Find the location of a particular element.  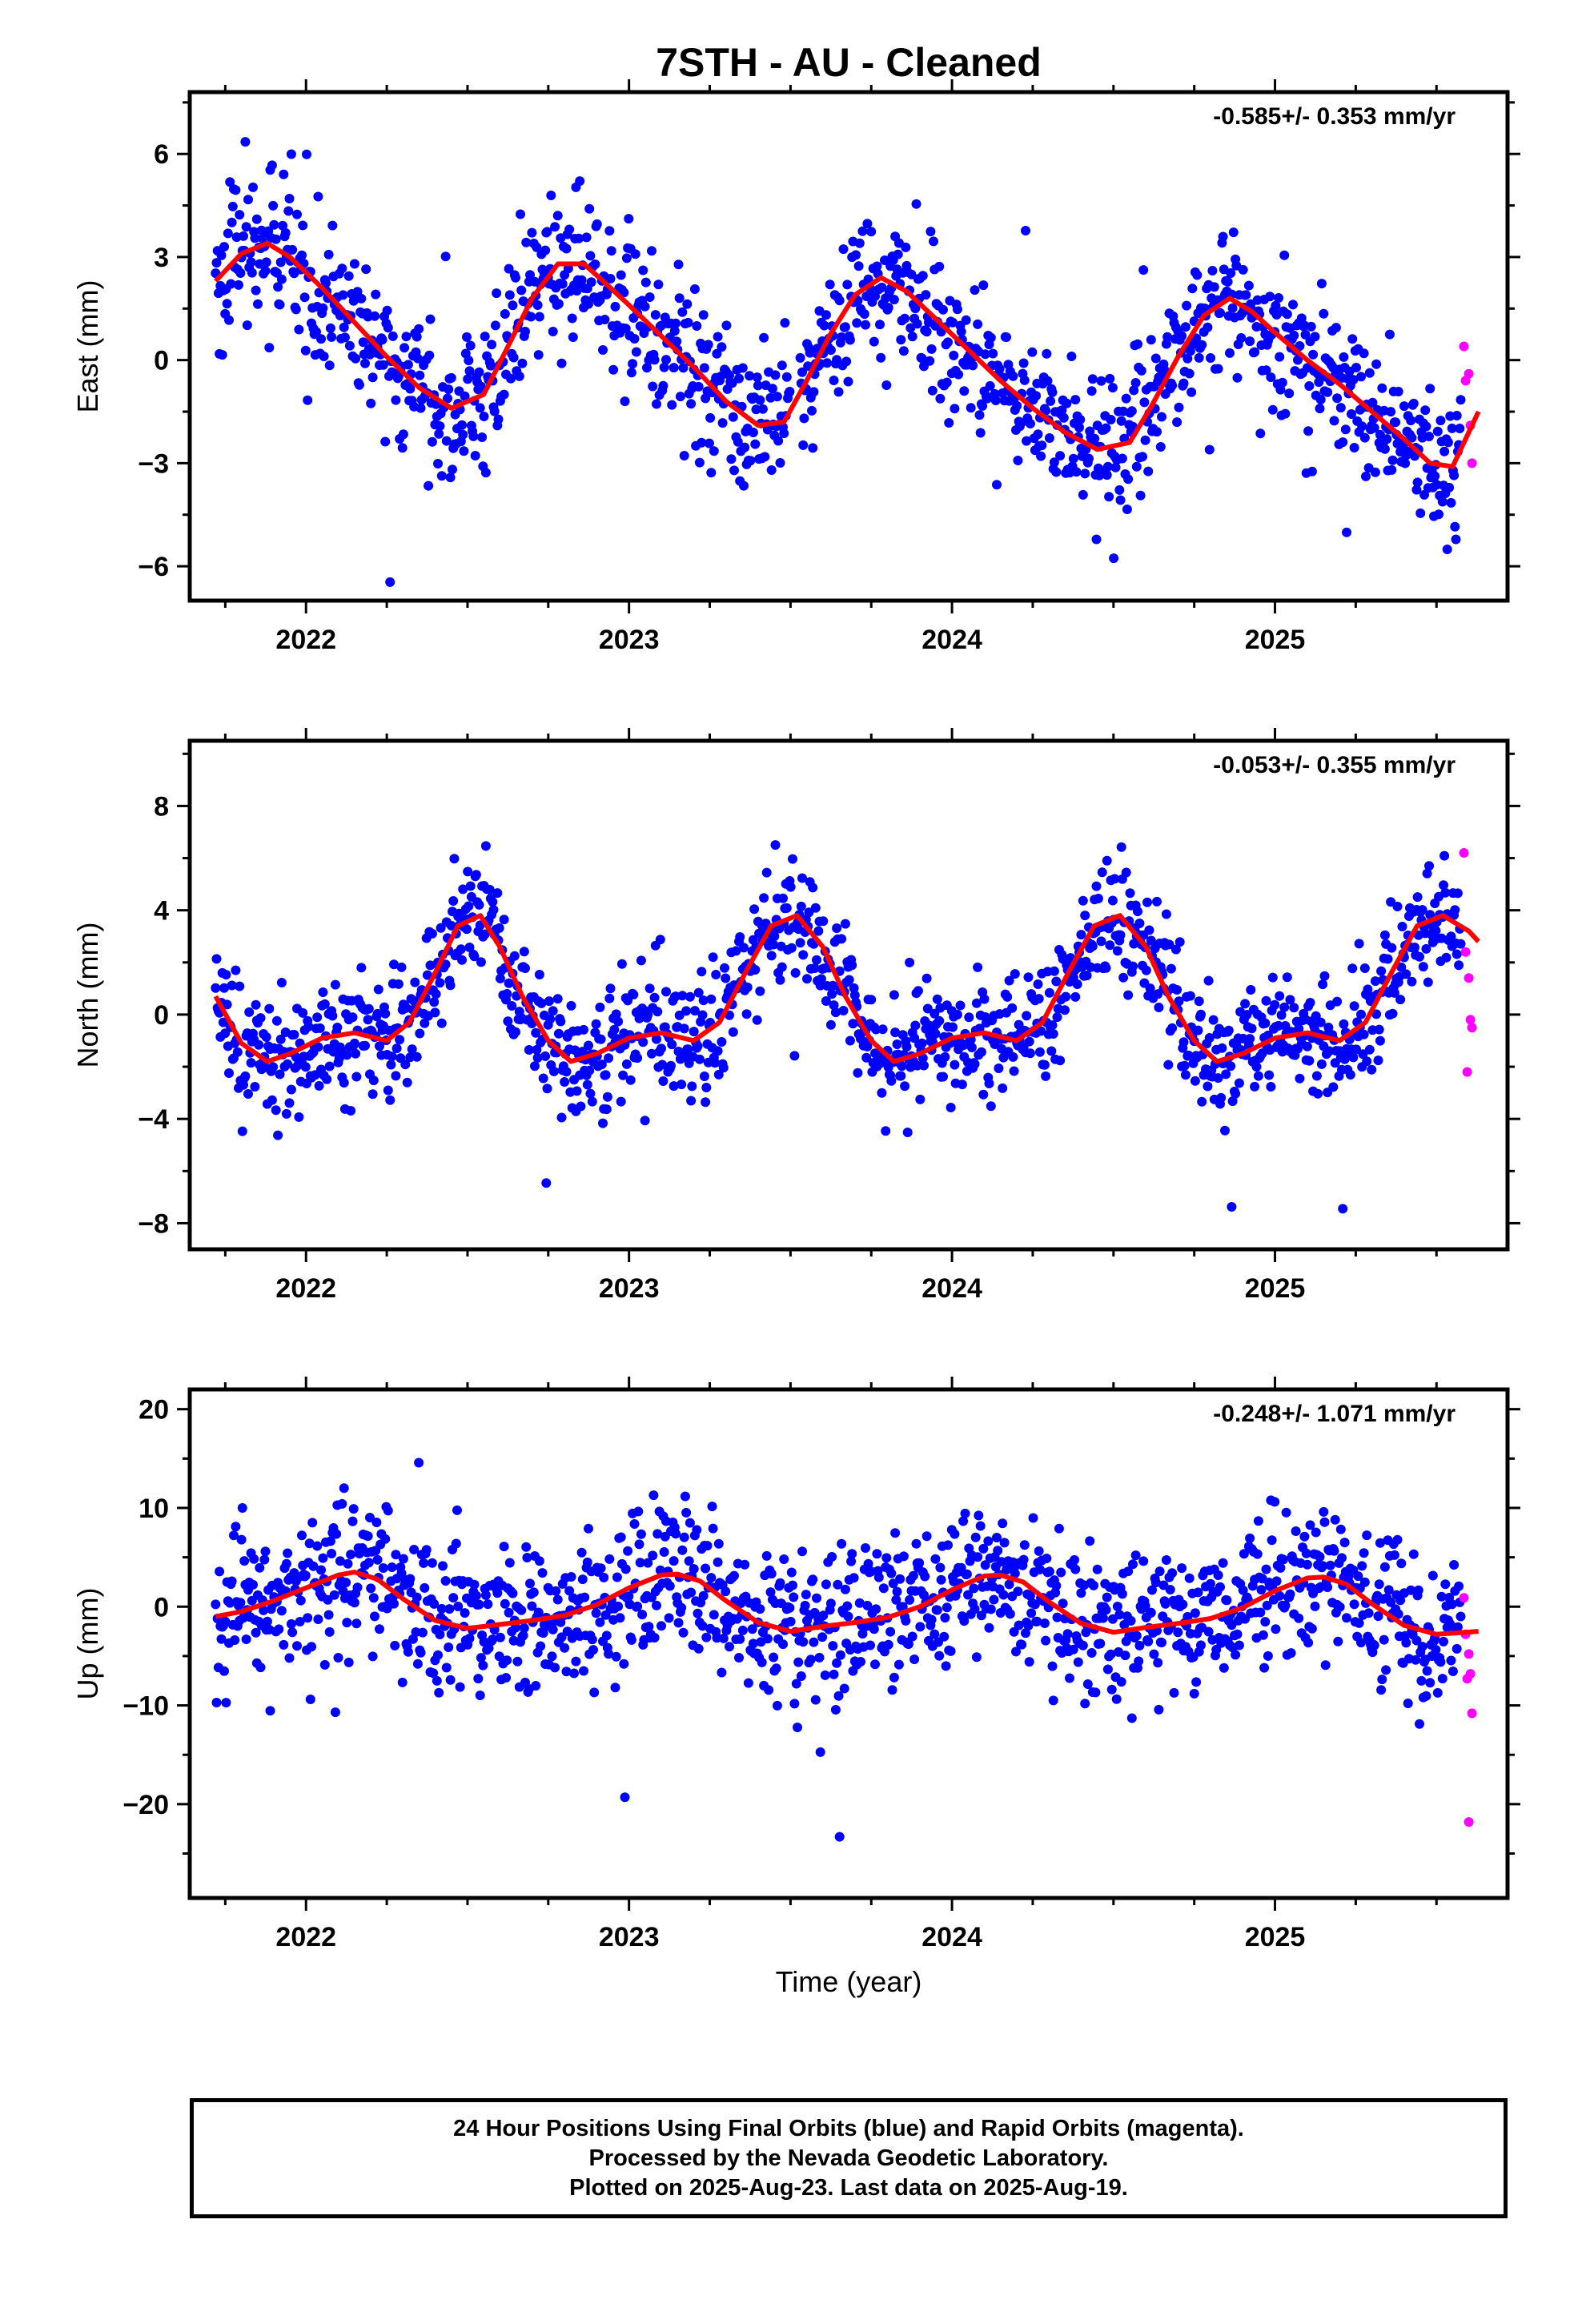

y-tick-label: 10 is located at coordinates (154, 1509).